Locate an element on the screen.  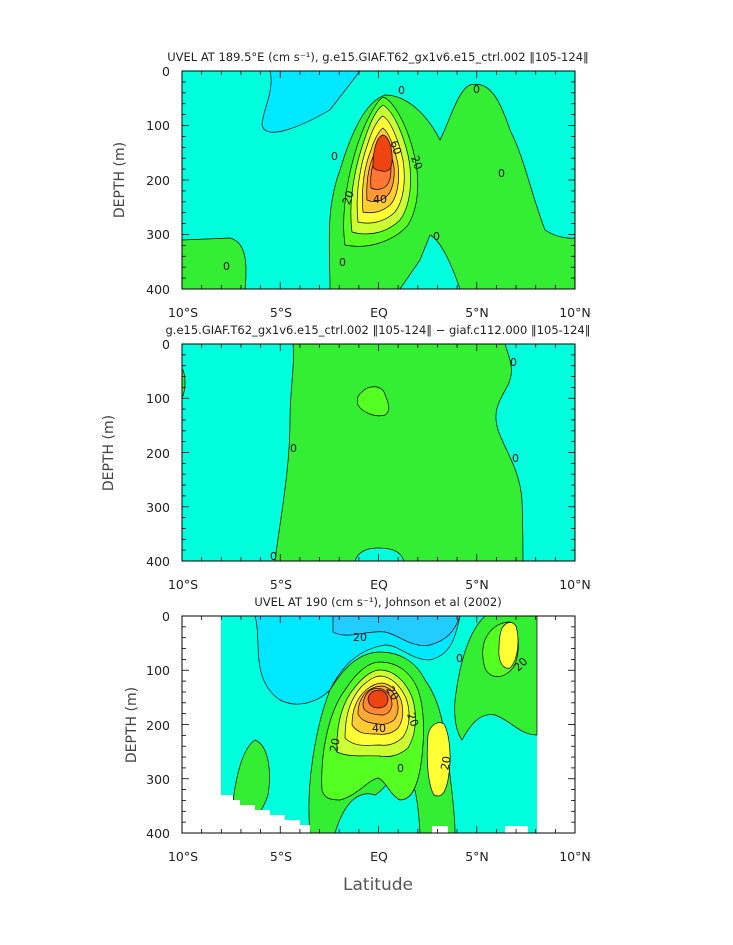
panel-3-ticks is located at coordinates (378, 724).